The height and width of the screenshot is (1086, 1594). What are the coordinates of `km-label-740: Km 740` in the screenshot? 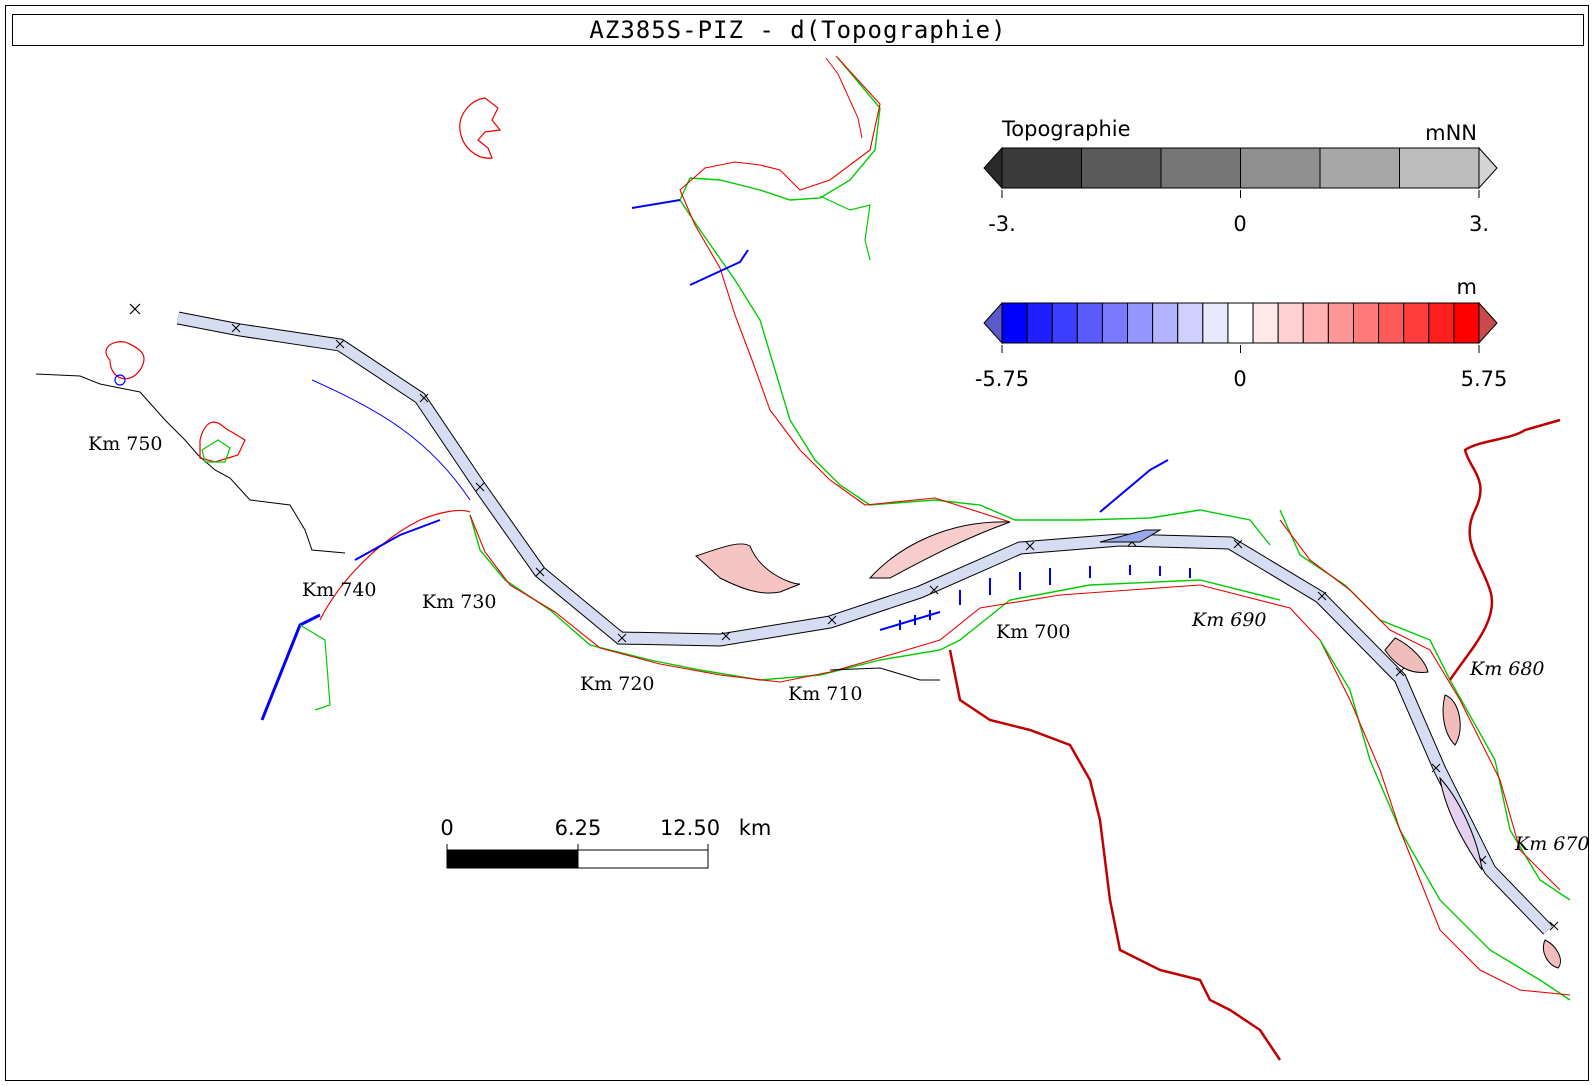 It's located at (339, 590).